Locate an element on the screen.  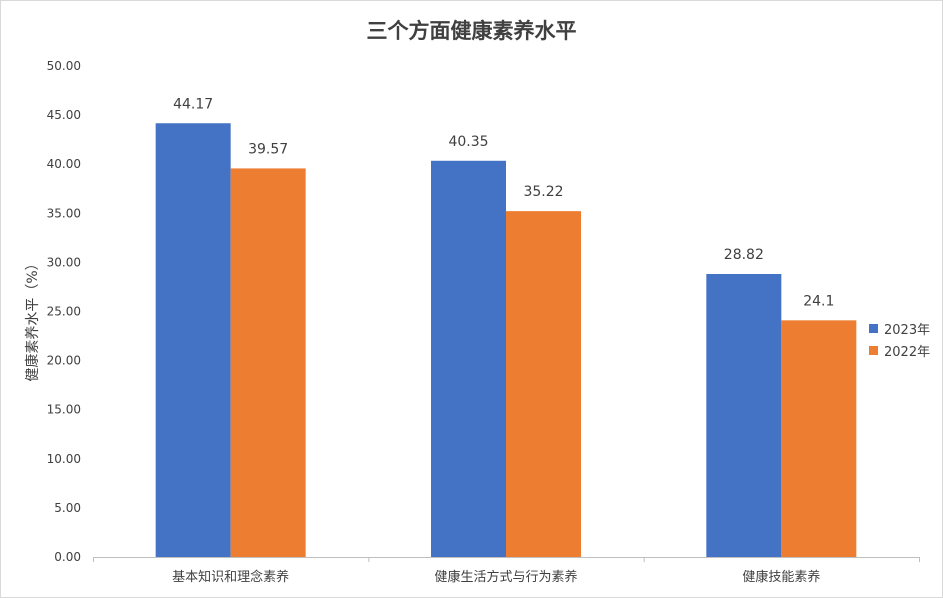
legend: 2023年 2022年 is located at coordinates (899, 339).